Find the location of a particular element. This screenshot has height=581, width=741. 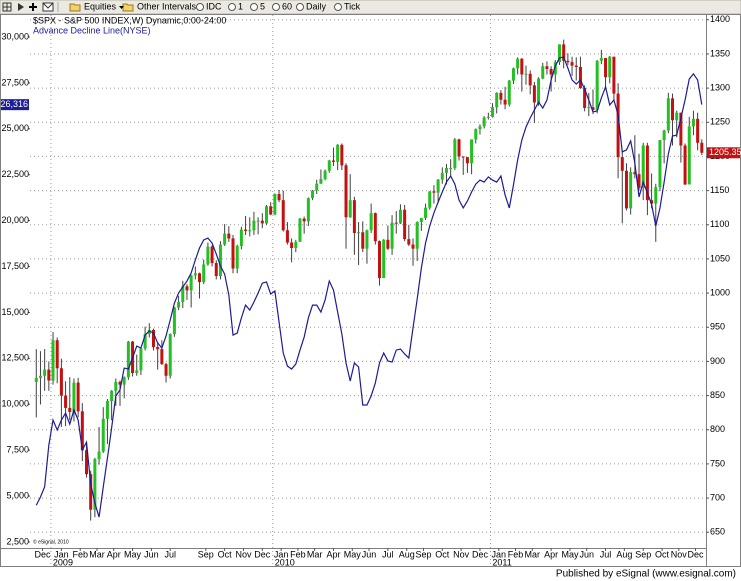

toolbar-icons is located at coordinates (68, 7).